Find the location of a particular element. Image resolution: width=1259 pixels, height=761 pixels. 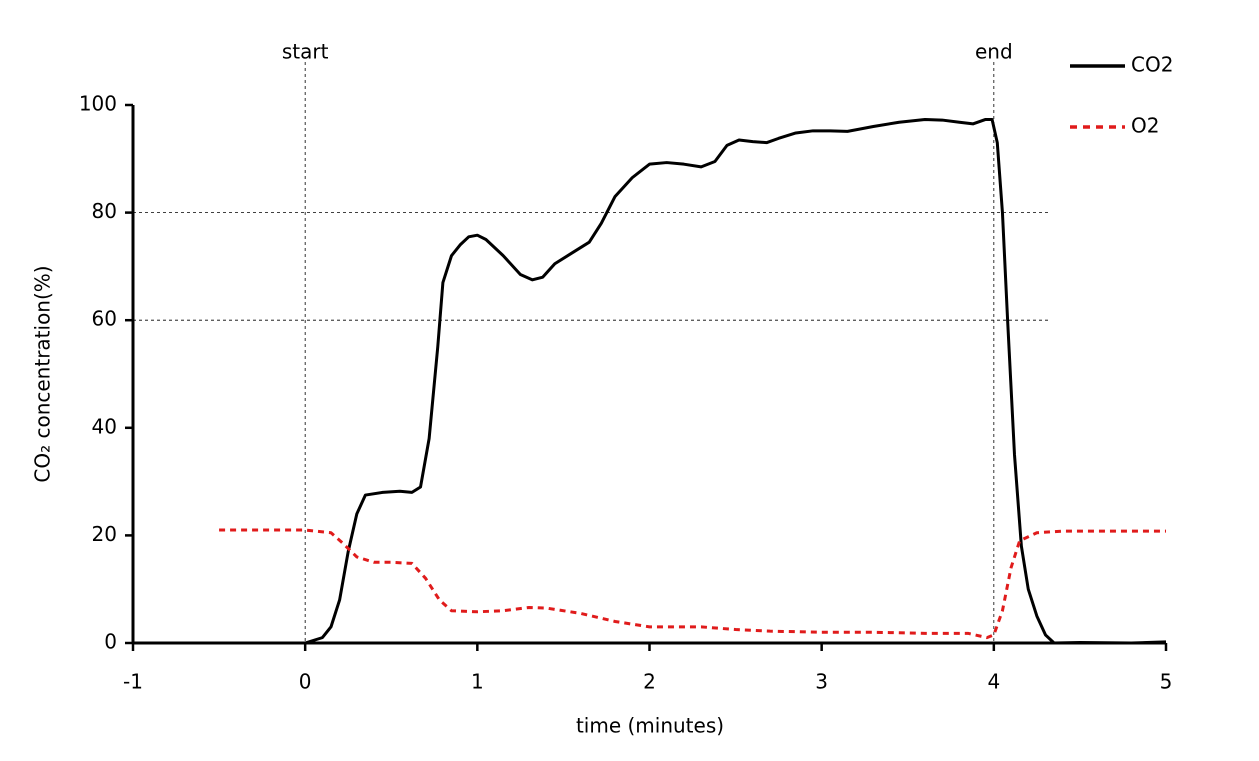

event-label: start is located at coordinates (305, 52).